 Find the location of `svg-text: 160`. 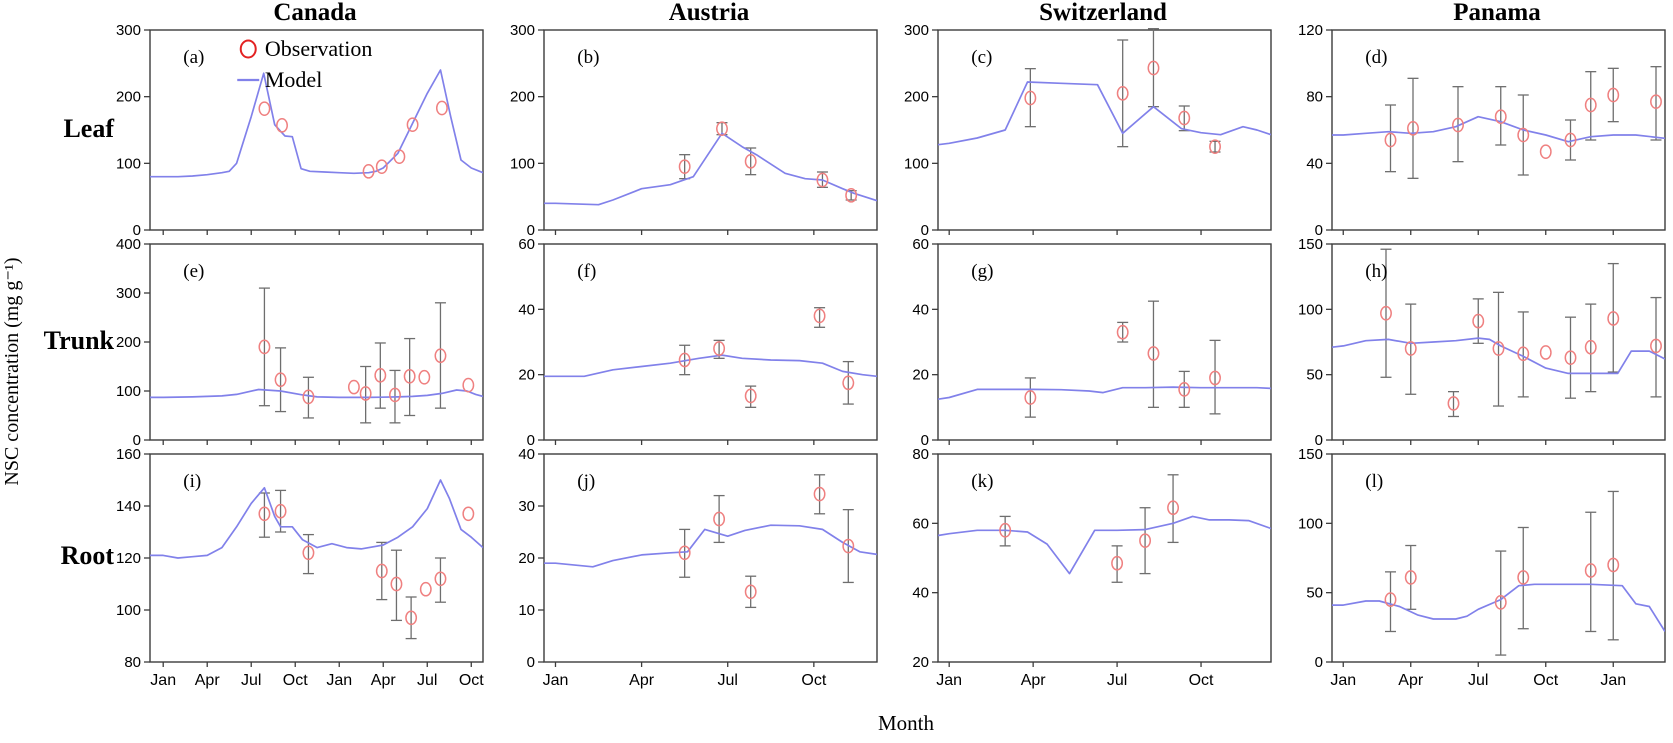

svg-text: 160 is located at coordinates (128, 454).